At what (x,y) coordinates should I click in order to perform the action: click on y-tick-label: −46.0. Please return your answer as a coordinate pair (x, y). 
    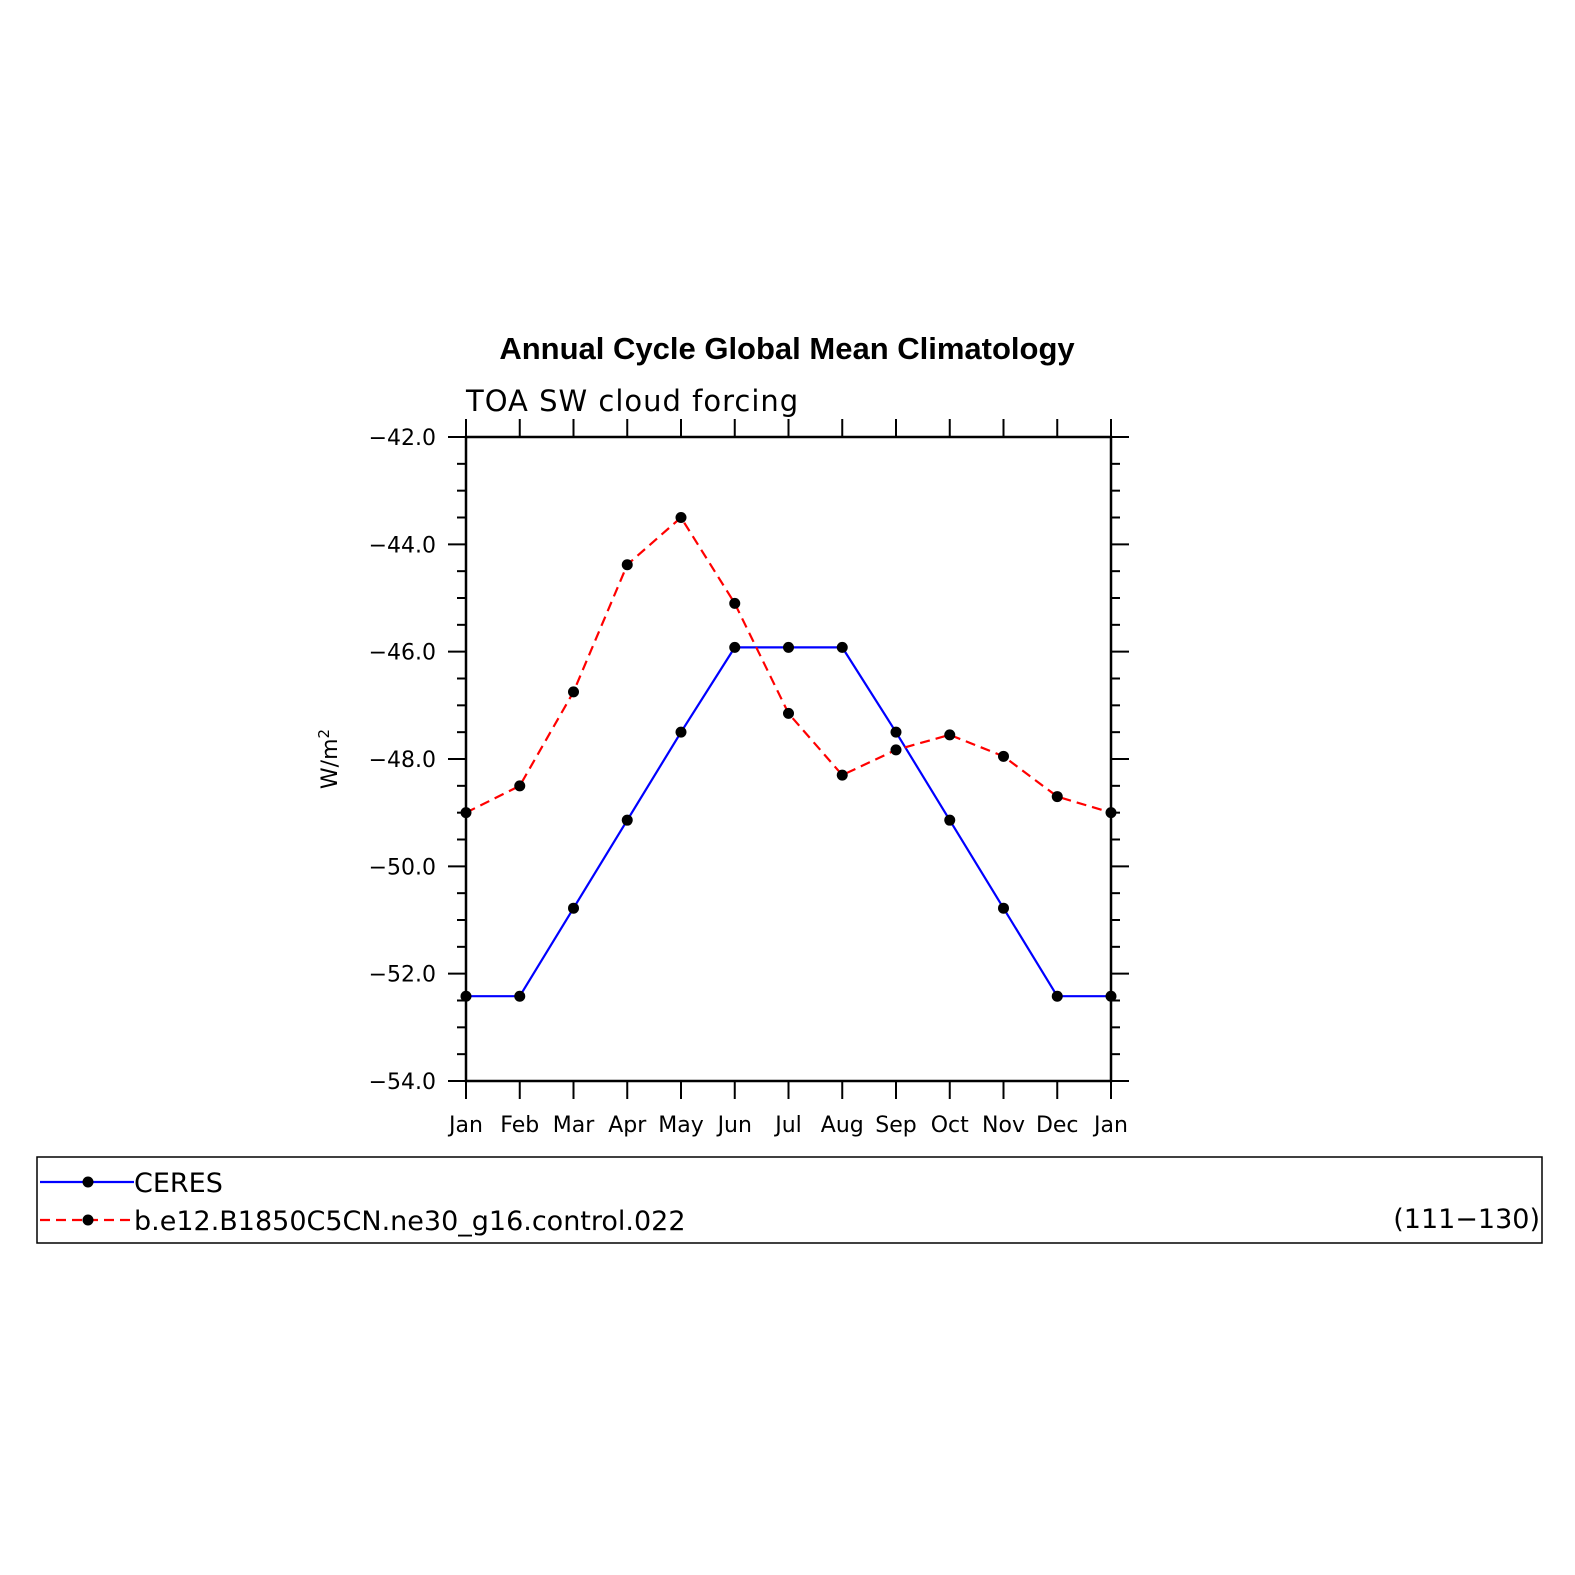
    Looking at the image, I should click on (402, 653).